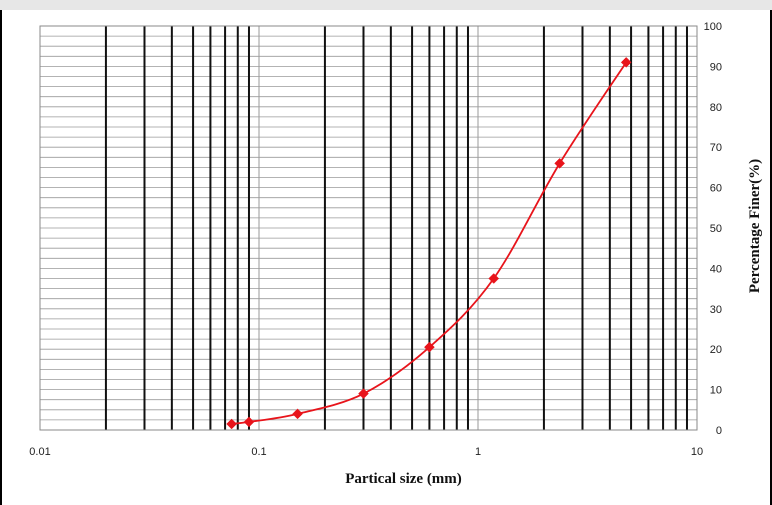  I want to click on y-tick-label: 10, so click(716, 391).